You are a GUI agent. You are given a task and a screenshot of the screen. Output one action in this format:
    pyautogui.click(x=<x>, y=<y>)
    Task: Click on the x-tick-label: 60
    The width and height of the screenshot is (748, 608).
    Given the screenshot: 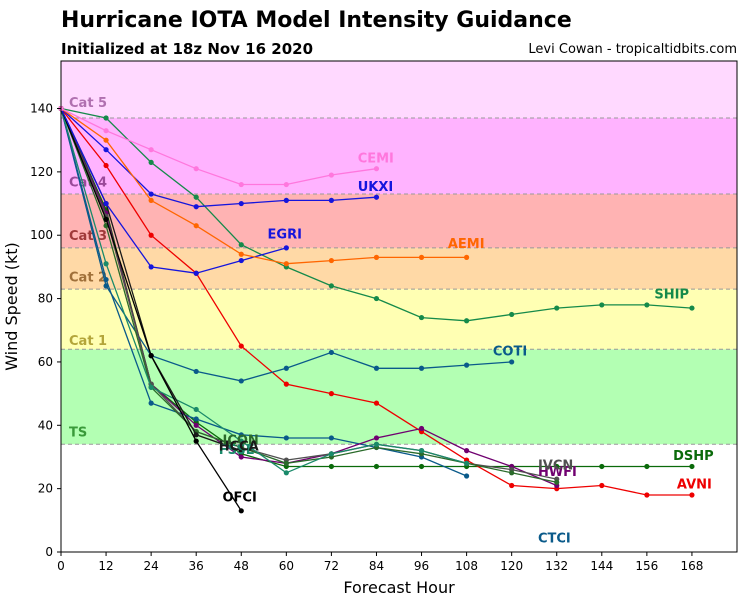 What is the action you would take?
    pyautogui.click(x=286, y=566)
    